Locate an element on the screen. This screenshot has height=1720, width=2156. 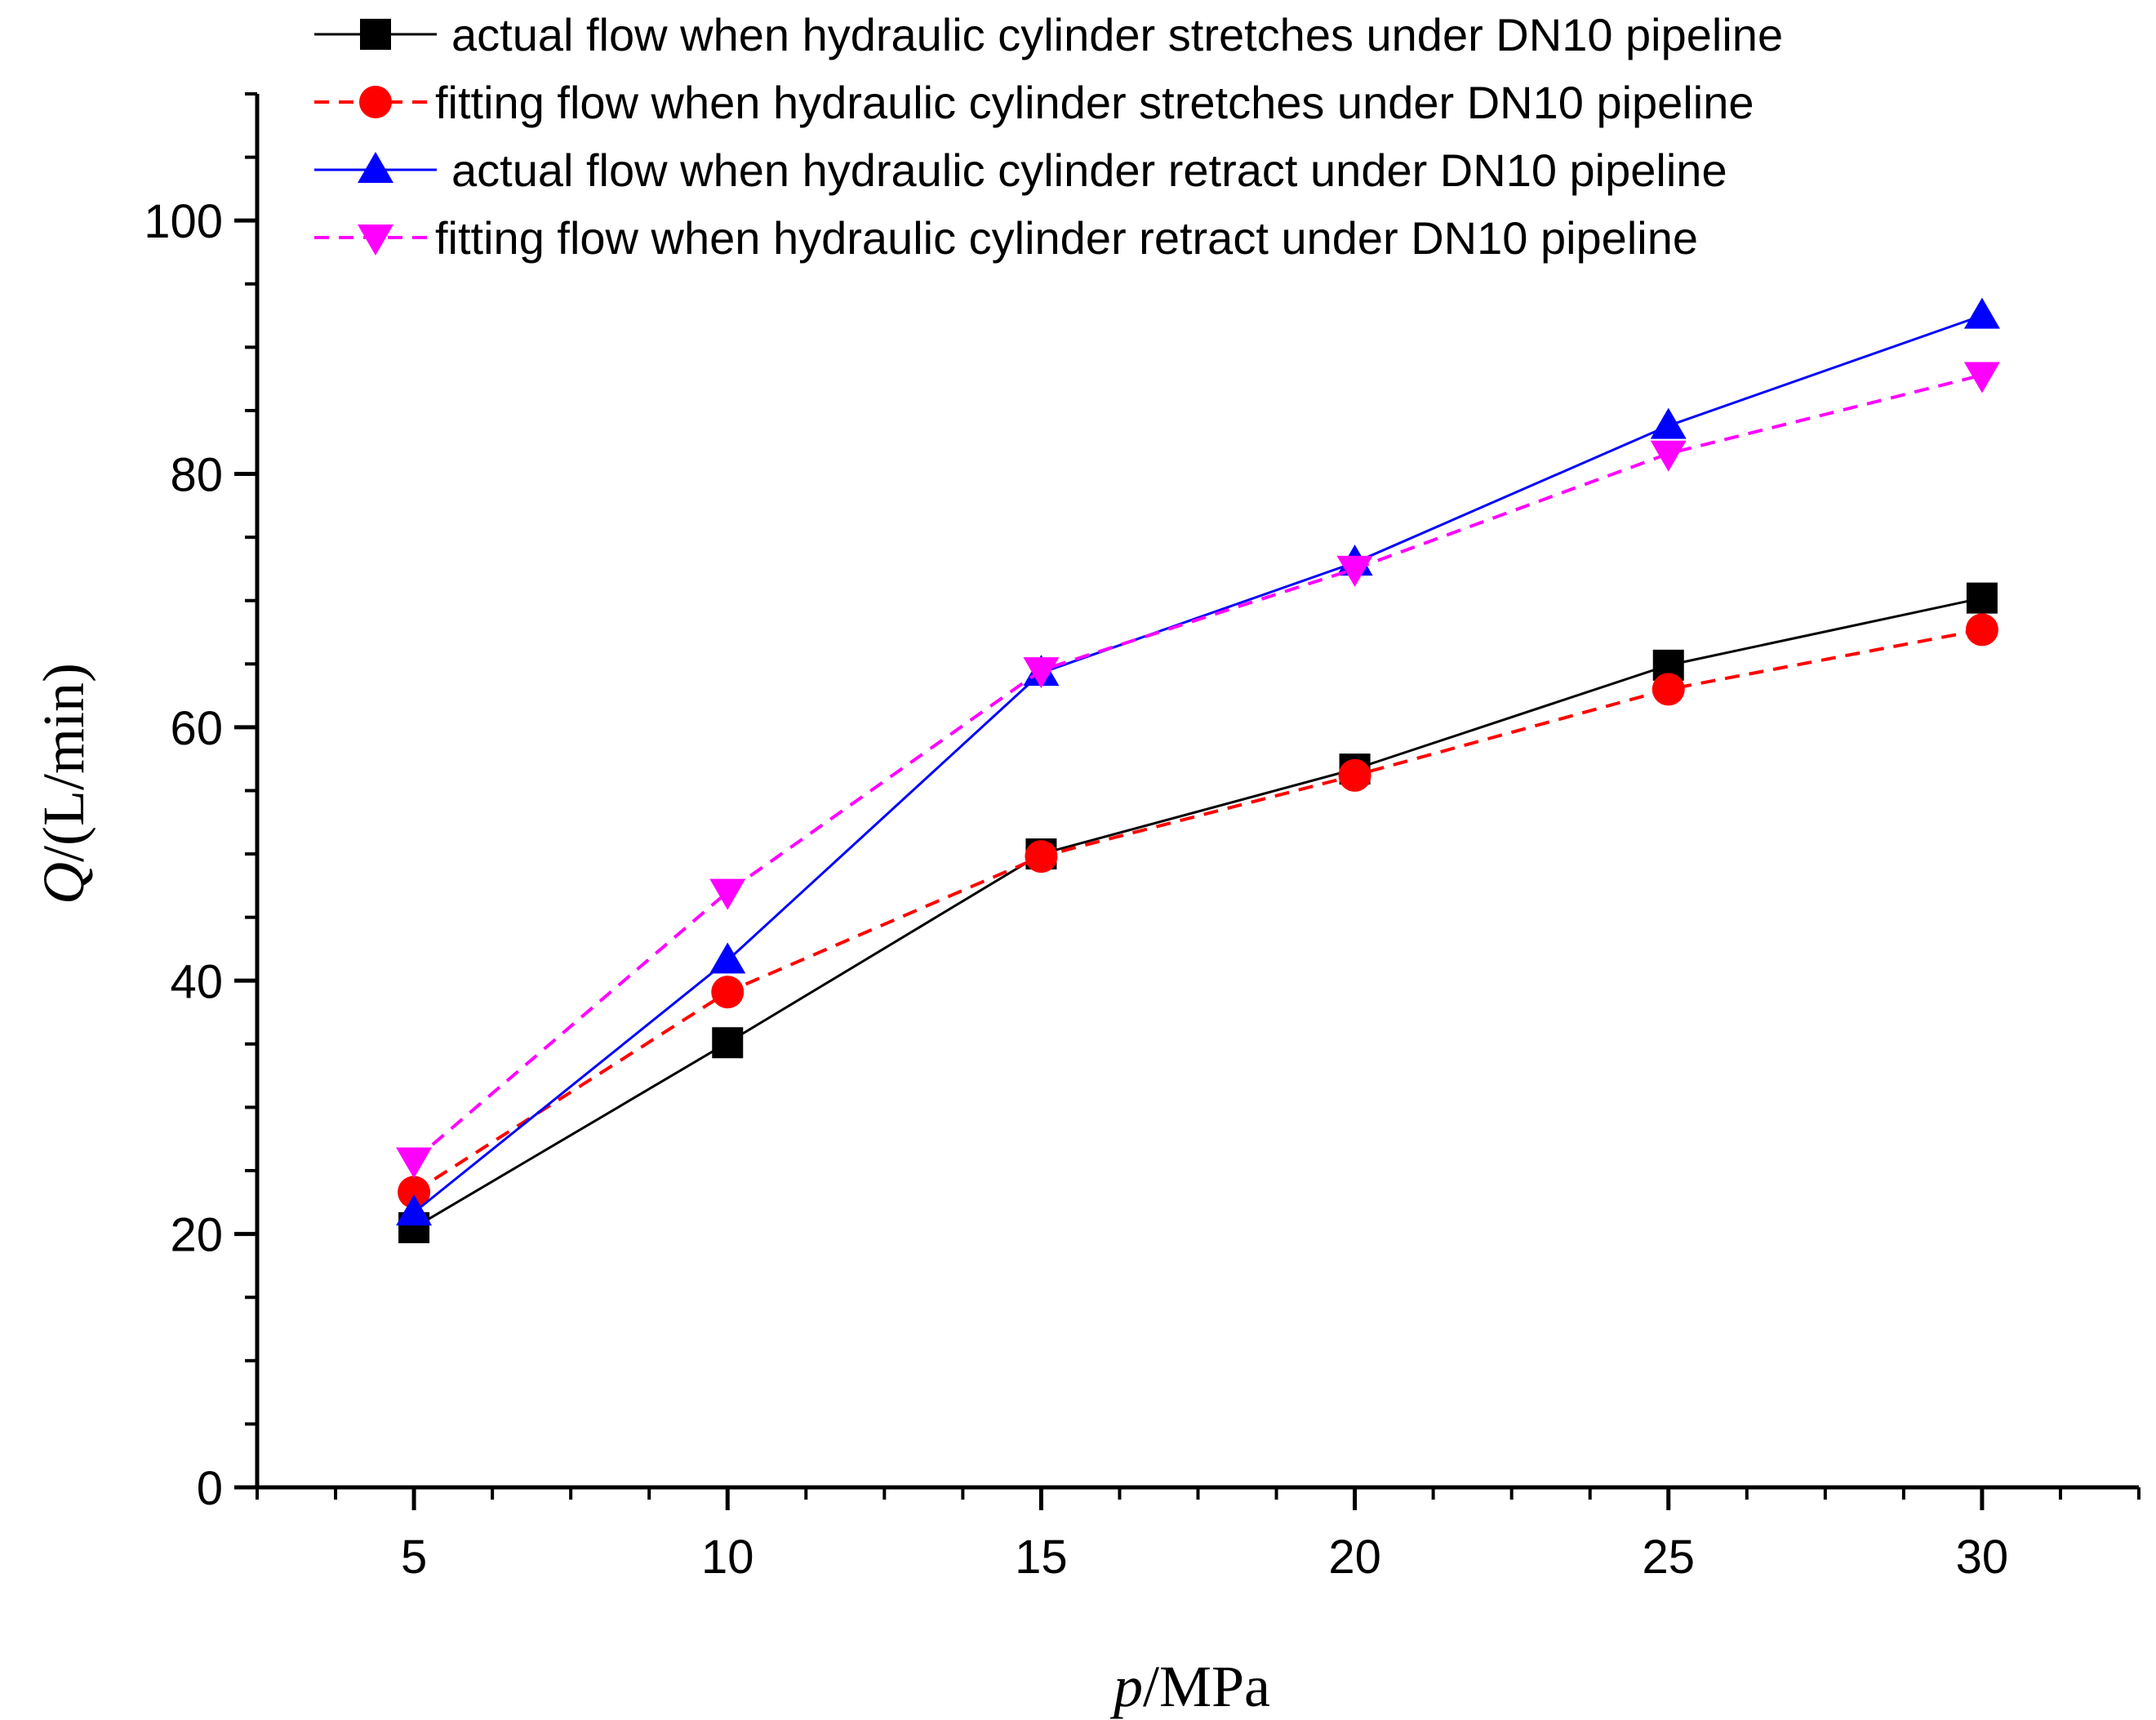
y-tick-label: 40 is located at coordinates (197, 982).